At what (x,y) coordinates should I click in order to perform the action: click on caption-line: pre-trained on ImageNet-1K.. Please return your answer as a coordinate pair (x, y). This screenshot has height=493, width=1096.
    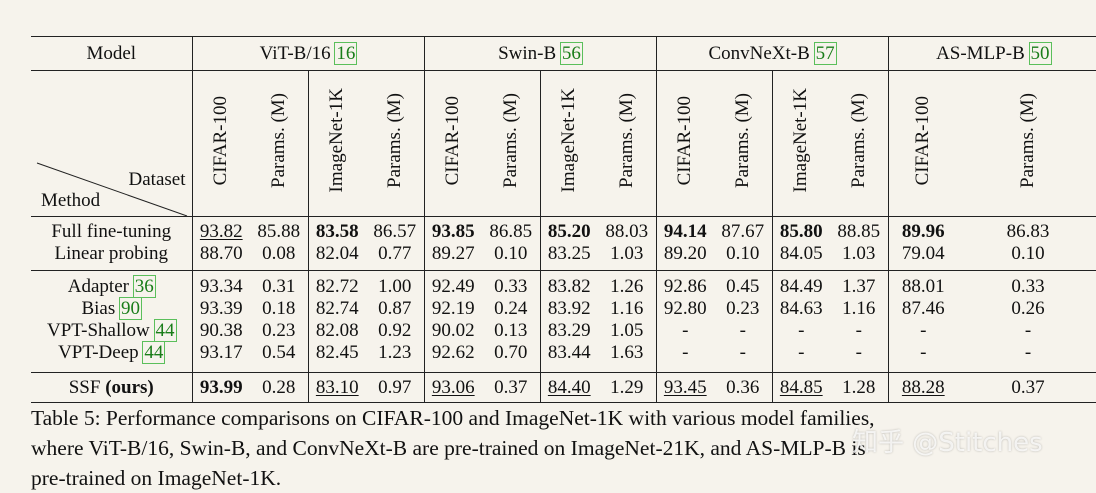
    Looking at the image, I should click on (156, 478).